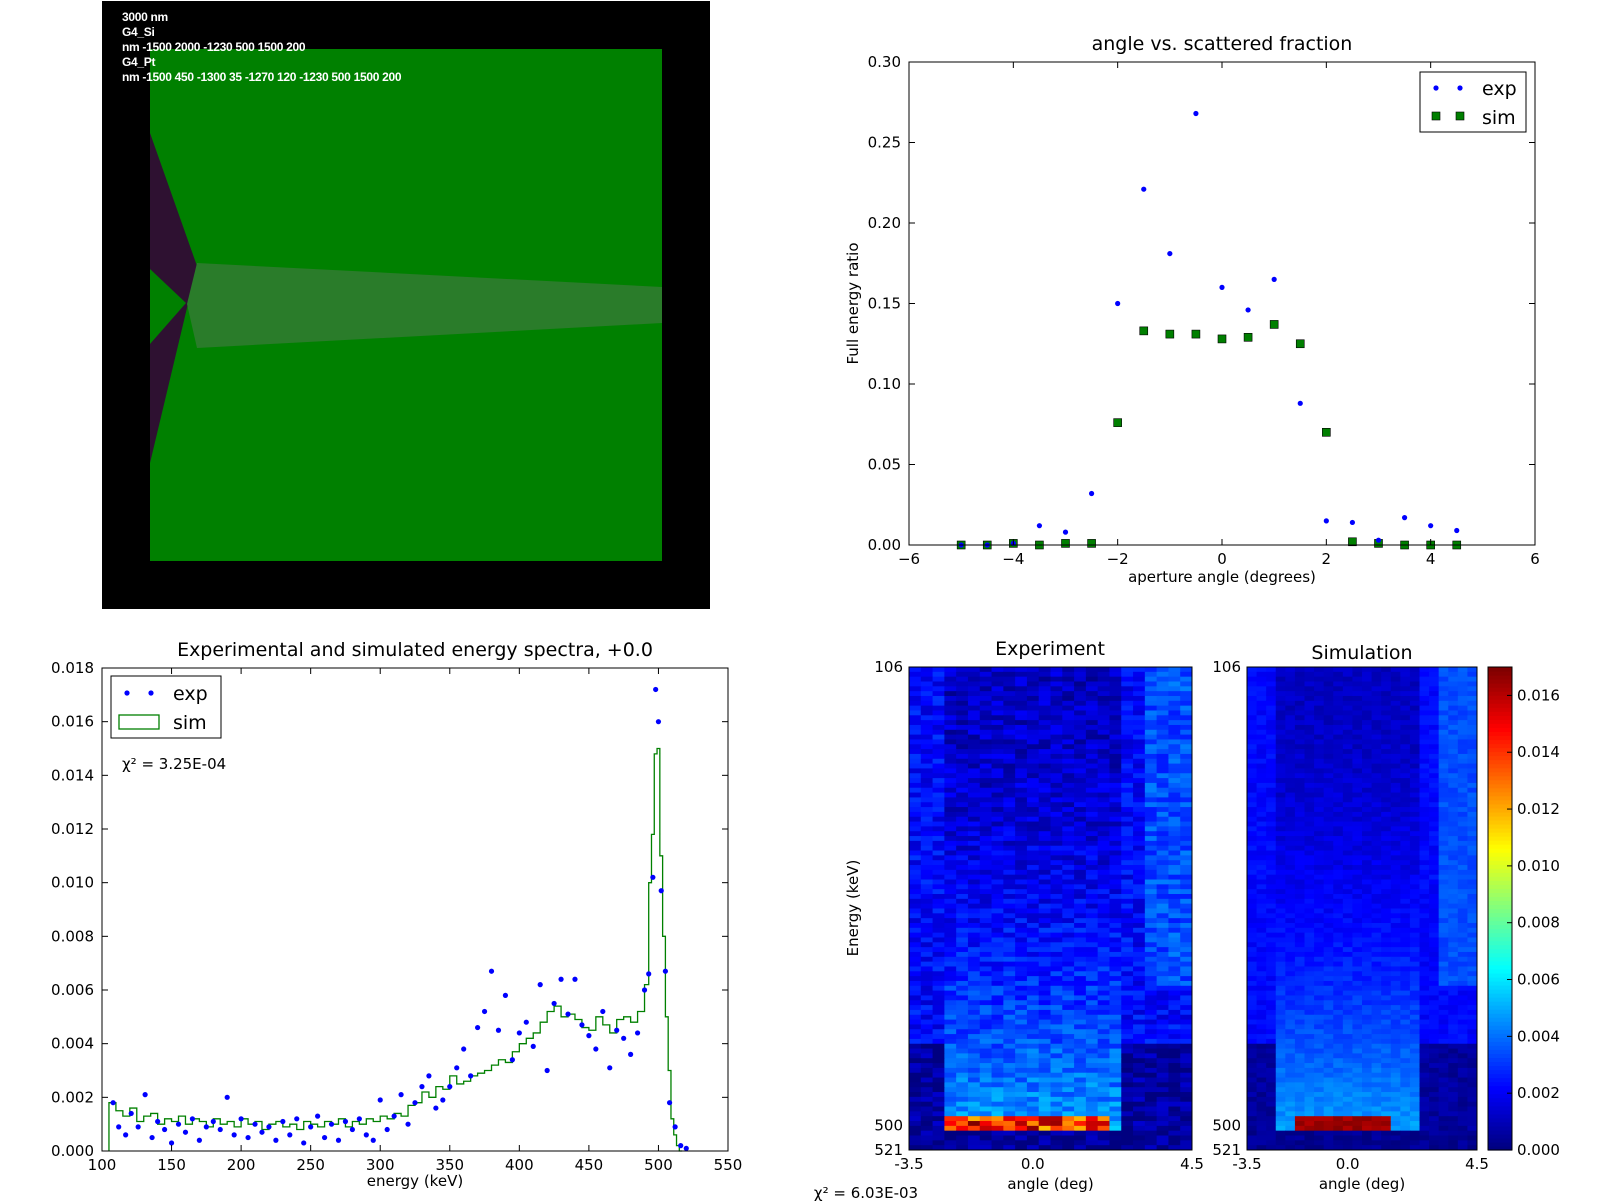 This screenshot has height=1204, width=1604. Describe the element at coordinates (1248, 337) in the screenshot. I see `sim-point` at that location.